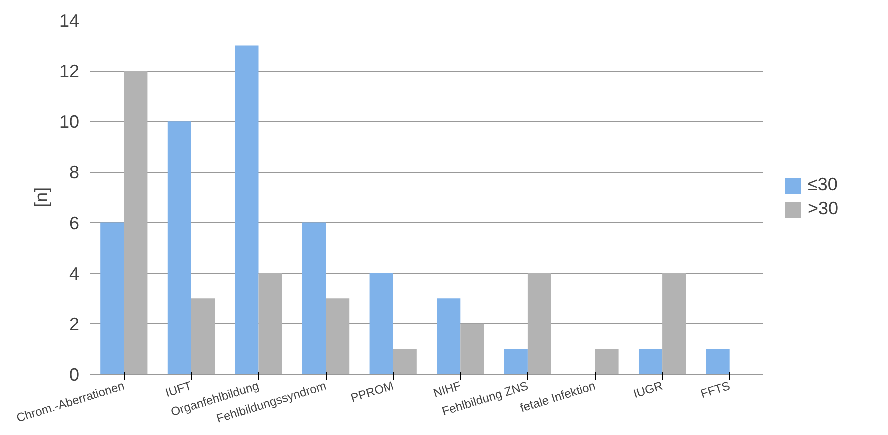 This screenshot has width=888, height=435. What do you see at coordinates (74, 223) in the screenshot?
I see `y-tick-label: 6` at bounding box center [74, 223].